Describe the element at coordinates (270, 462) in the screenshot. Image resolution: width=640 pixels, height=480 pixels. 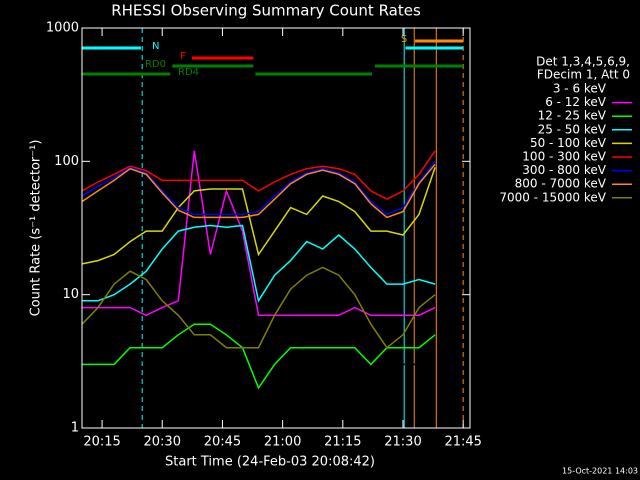
I see `x-axis-label: Start Time (24-Feb-03 20:08:42)` at that location.